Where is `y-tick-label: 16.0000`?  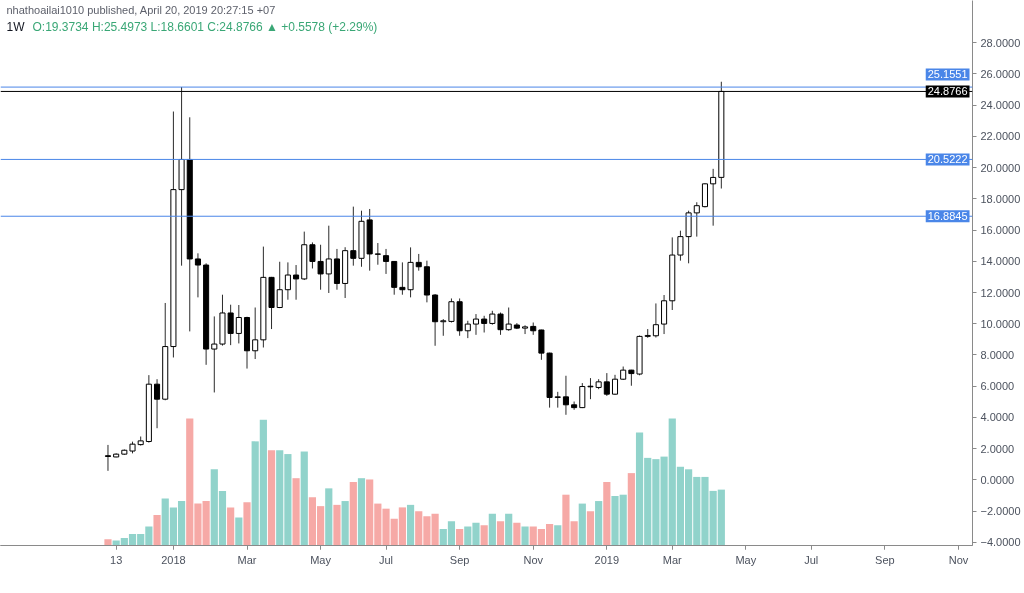
y-tick-label: 16.0000 is located at coordinates (1000, 230).